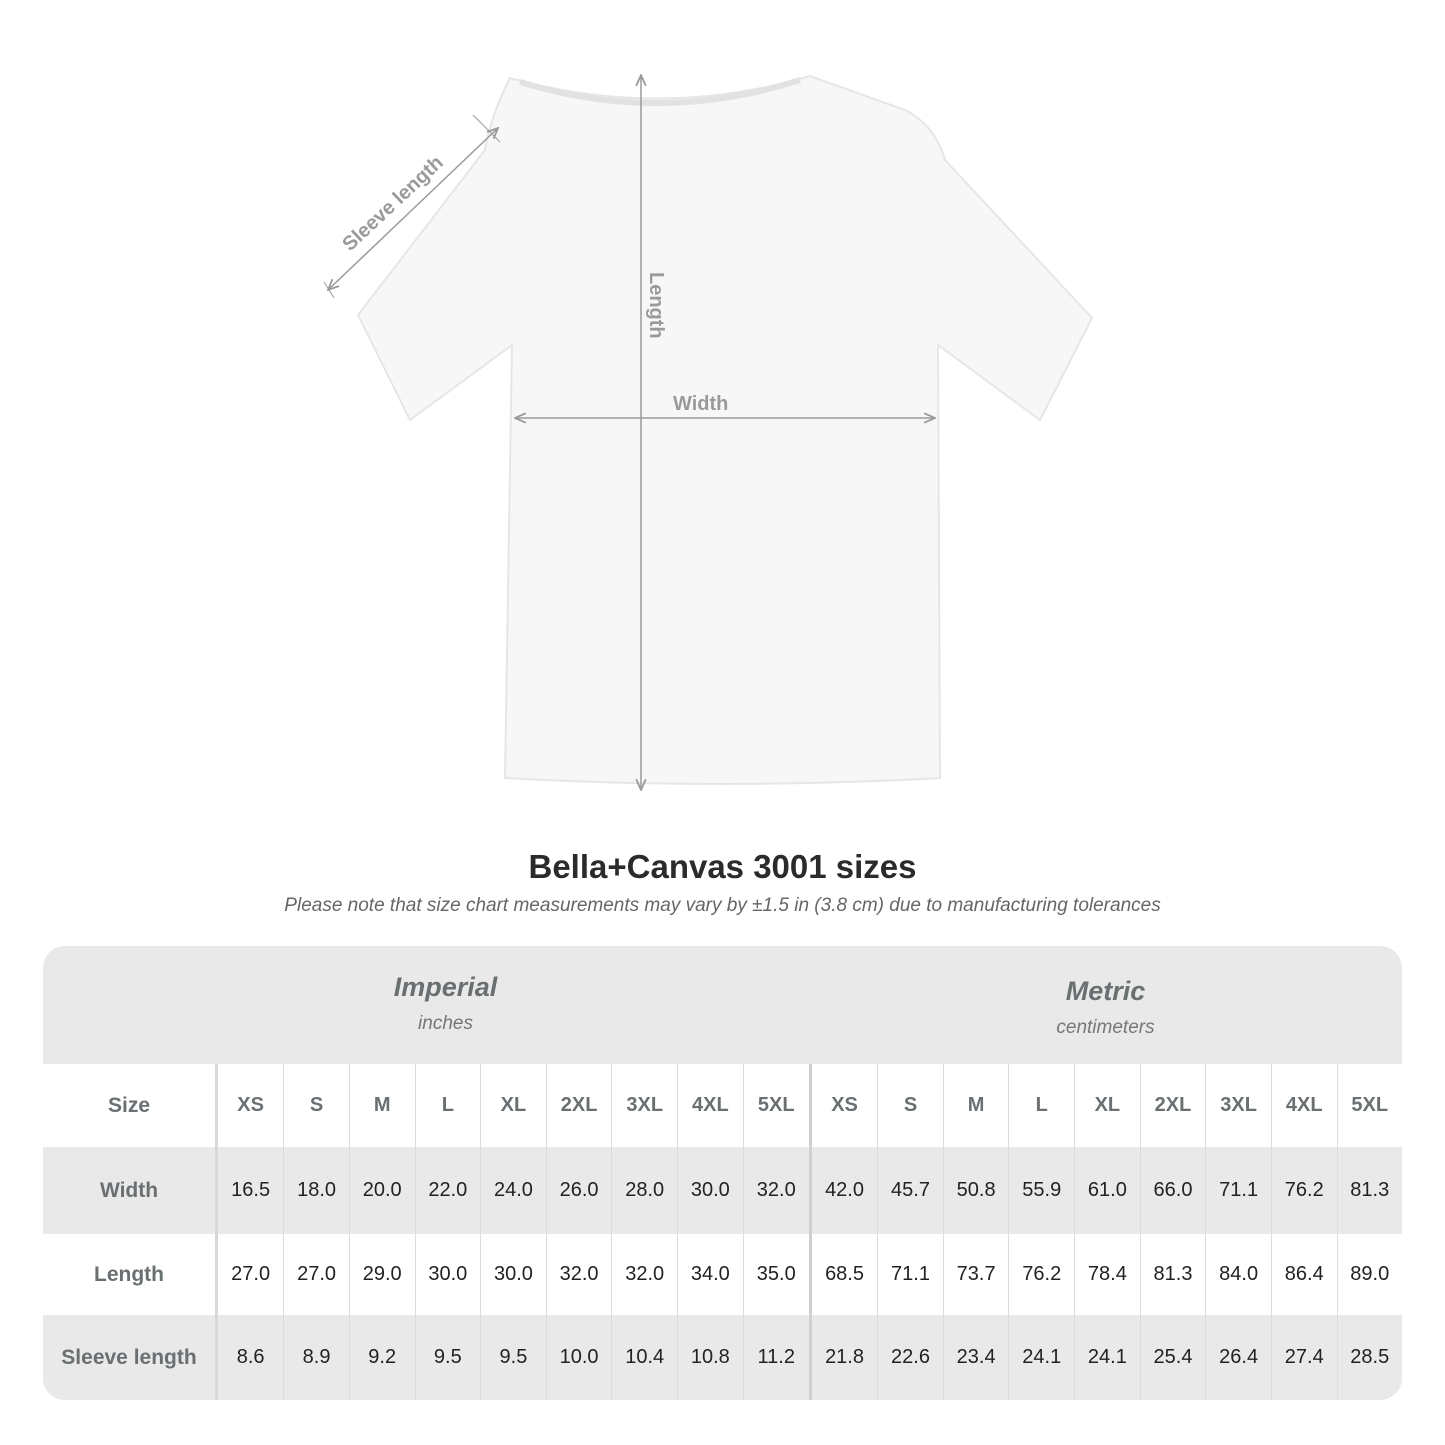  Describe the element at coordinates (776, 1357) in the screenshot. I see `imperial-value-cell: 11.2` at that location.